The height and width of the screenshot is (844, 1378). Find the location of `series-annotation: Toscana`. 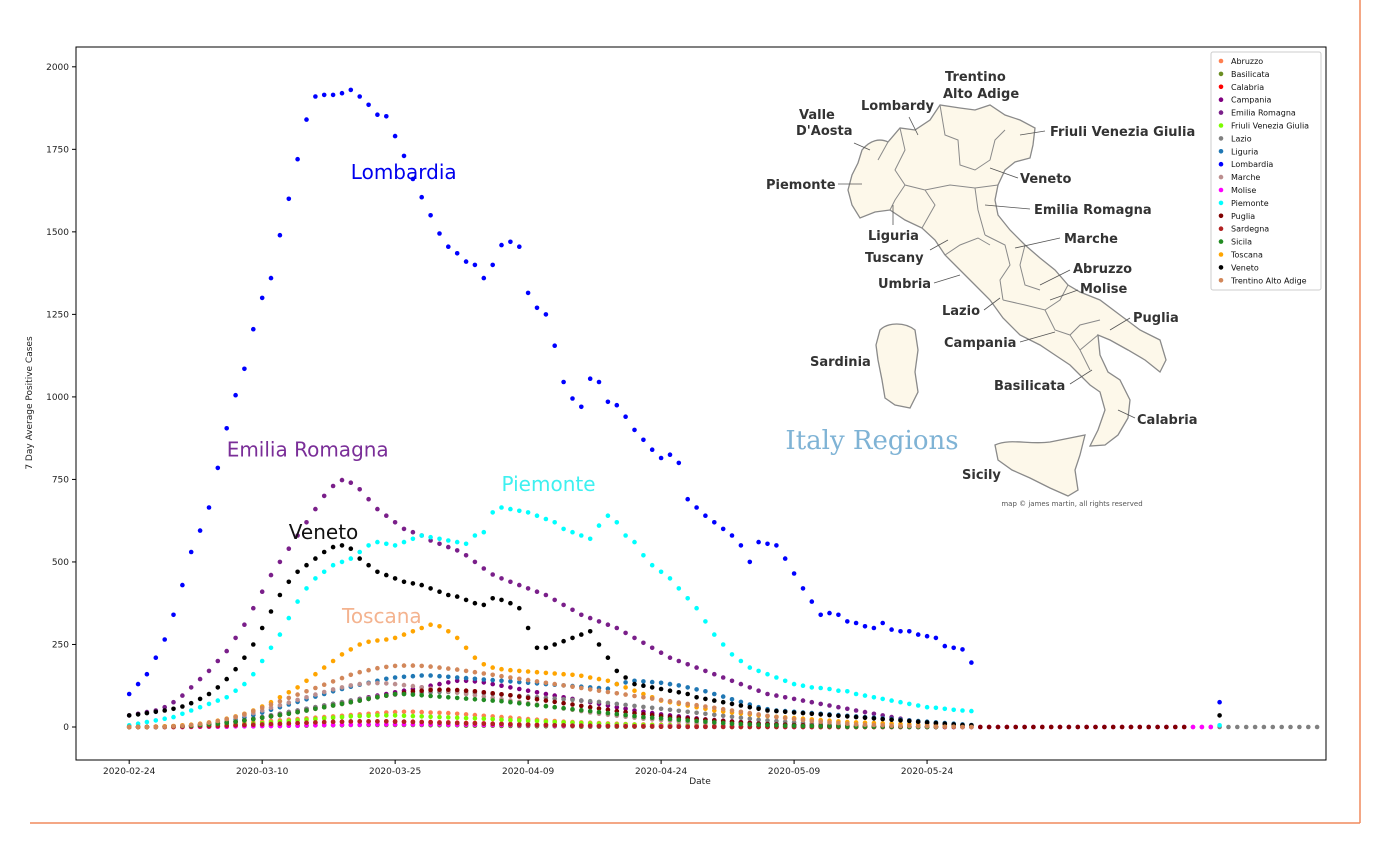

series-annotation: Toscana is located at coordinates (381, 616).